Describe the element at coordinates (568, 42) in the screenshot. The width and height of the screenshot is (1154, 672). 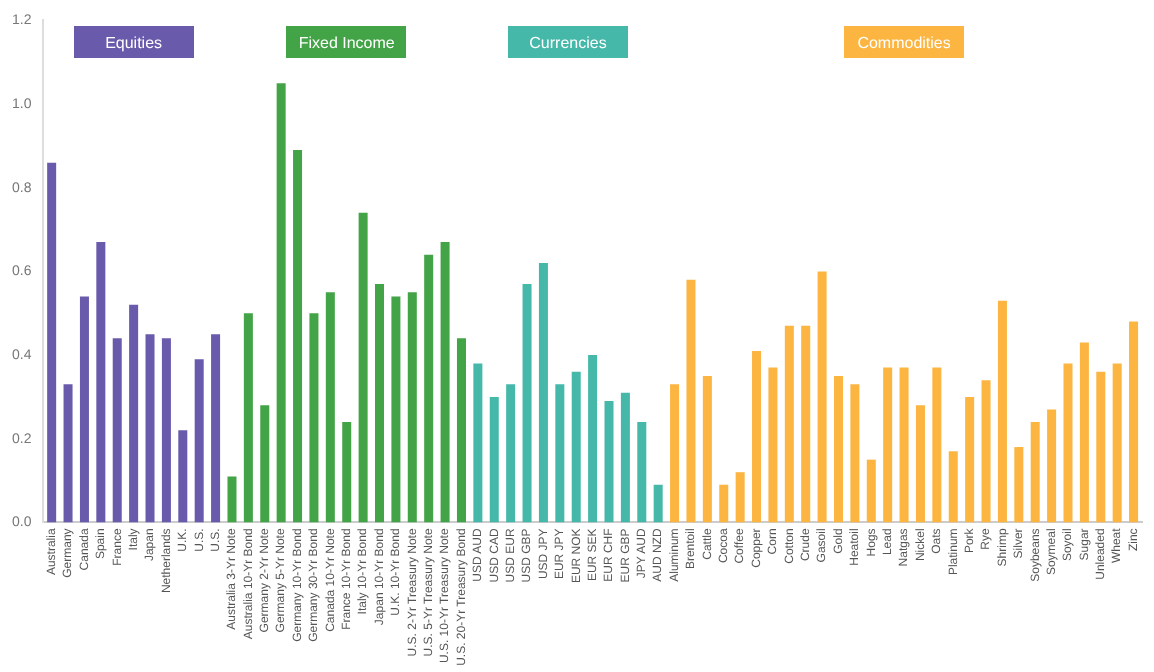
I see `text: Currencies` at that location.